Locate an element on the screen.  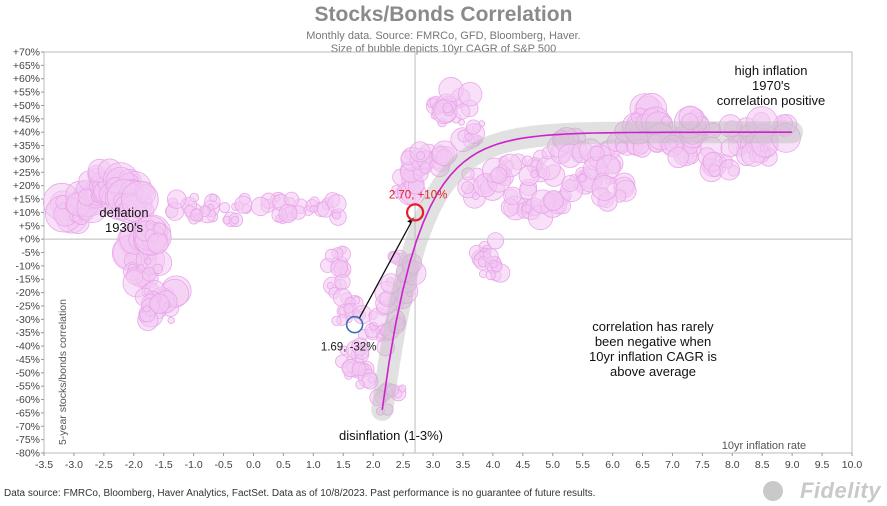
deflation-annotation: 1930's is located at coordinates (124, 227).